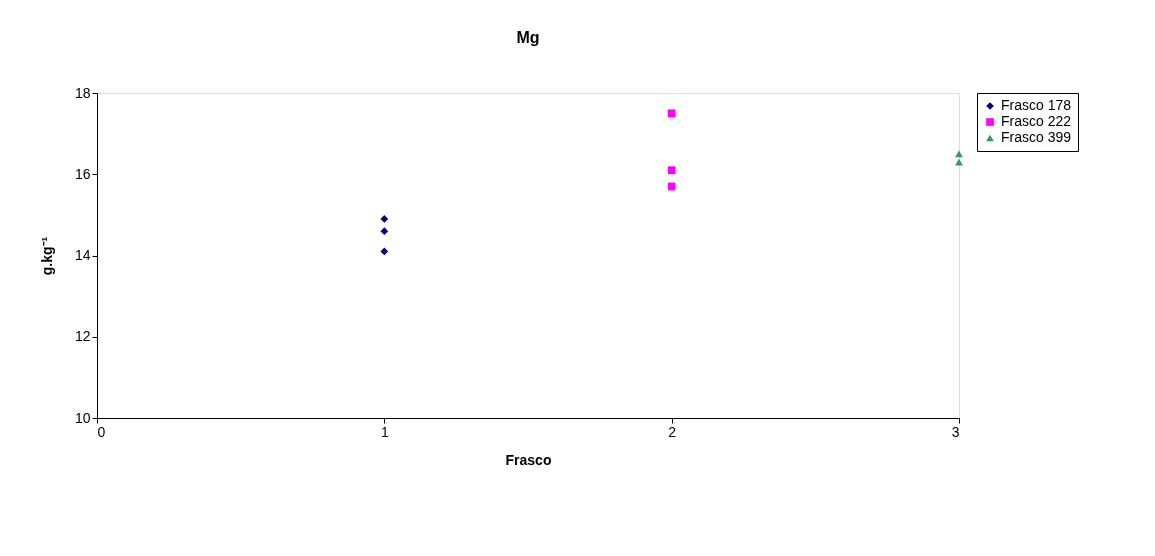 The image size is (1155, 556). I want to click on x-tick-label: 1, so click(384, 431).